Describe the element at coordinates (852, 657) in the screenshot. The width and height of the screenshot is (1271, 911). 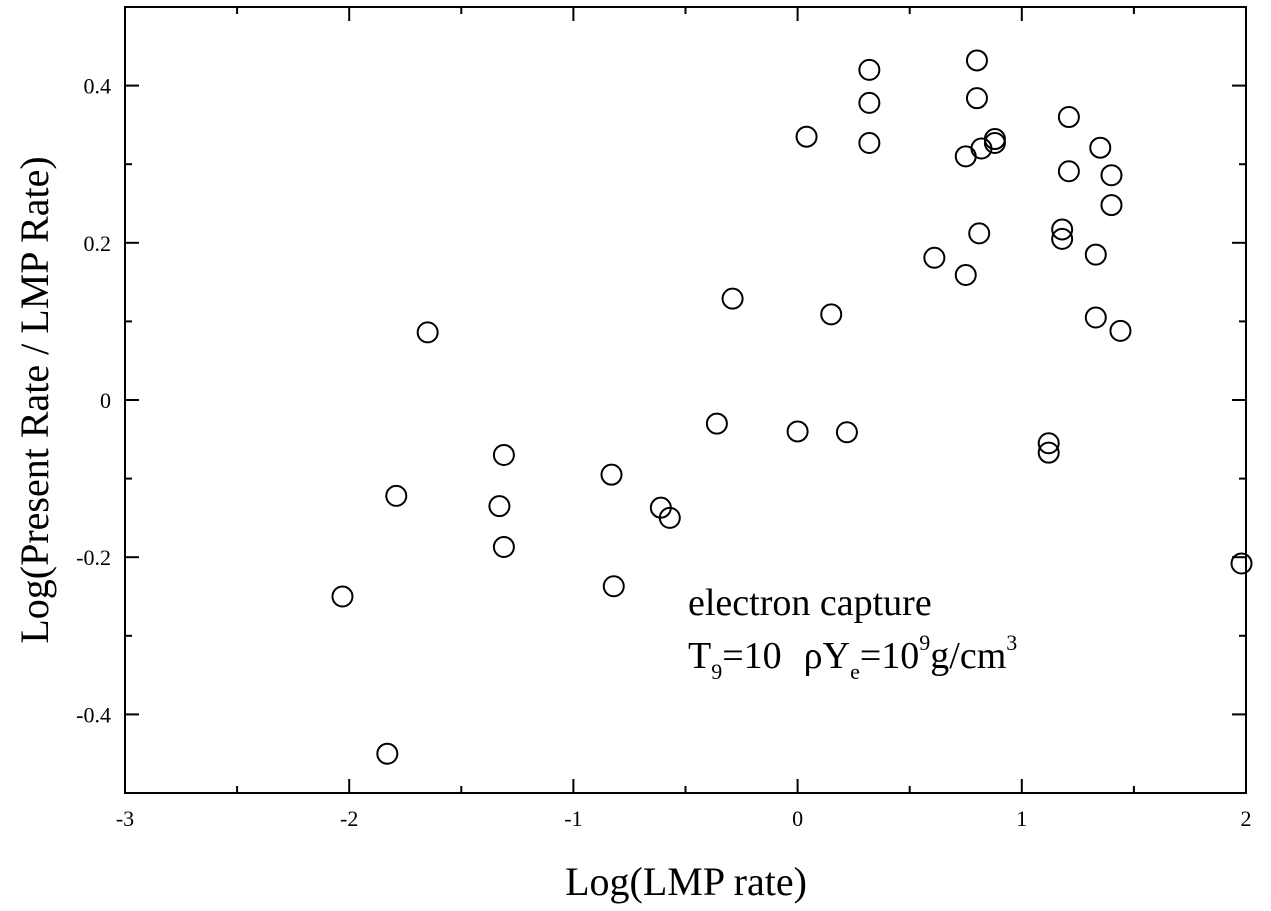
I see `annotation-line-2: T9=10 ρYe=109g/cm3` at that location.